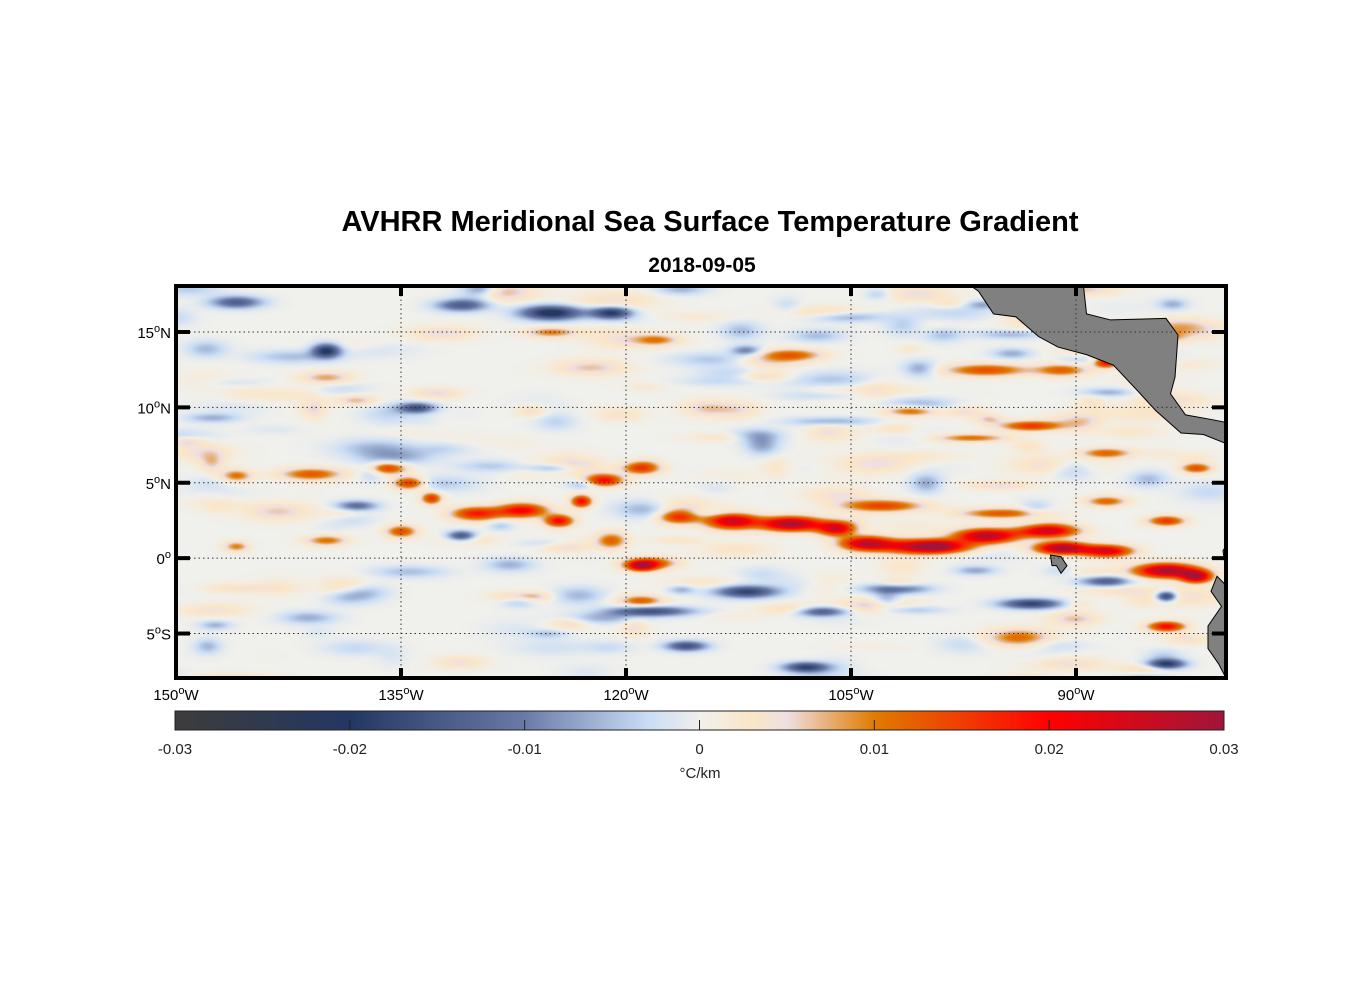  Describe the element at coordinates (164, 558) in the screenshot. I see `y-tick-label: 0o` at that location.